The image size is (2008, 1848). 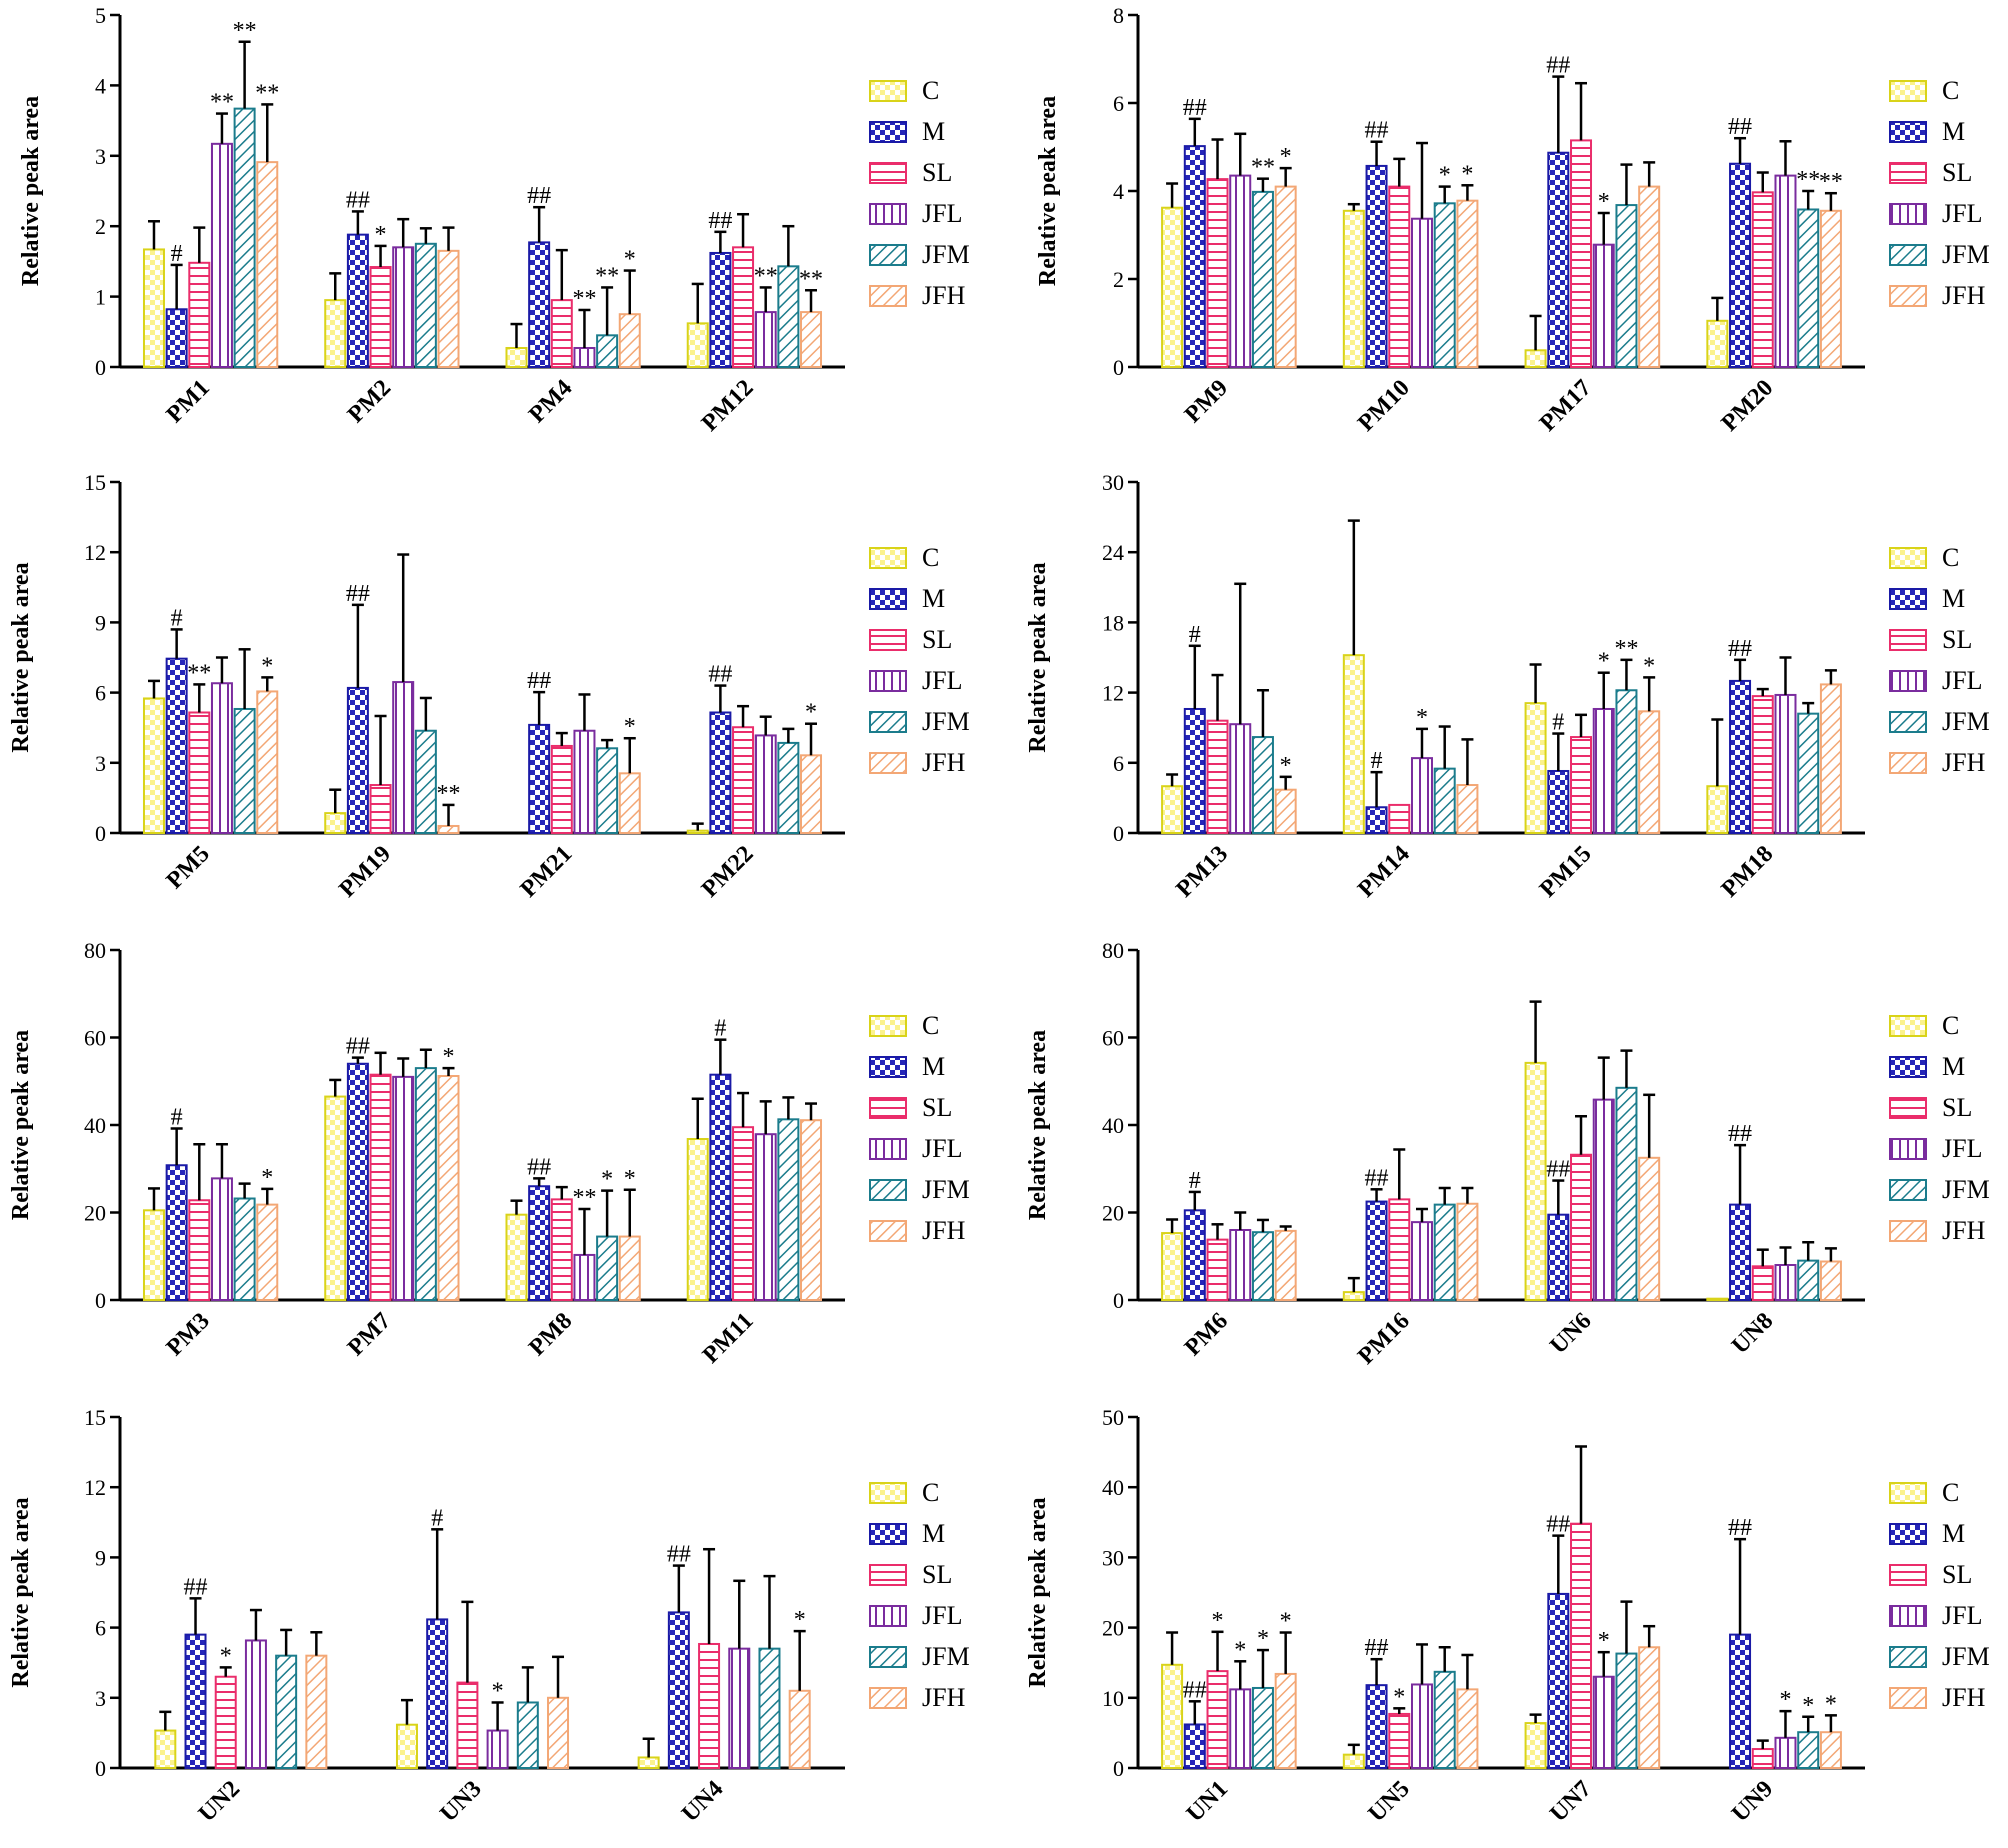 What do you see at coordinates (1748, 406) in the screenshot?
I see `category-label: PM20` at bounding box center [1748, 406].